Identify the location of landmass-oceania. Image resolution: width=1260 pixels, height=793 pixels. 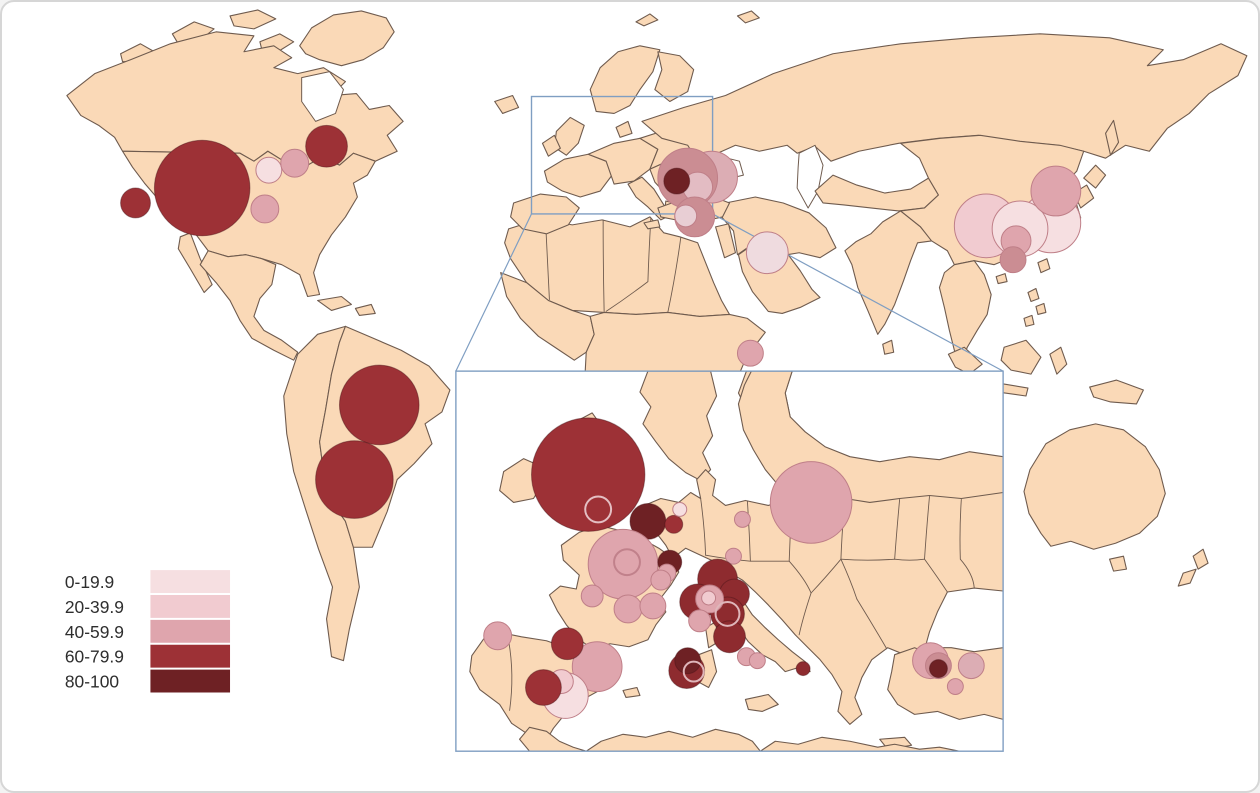
(1078, 463).